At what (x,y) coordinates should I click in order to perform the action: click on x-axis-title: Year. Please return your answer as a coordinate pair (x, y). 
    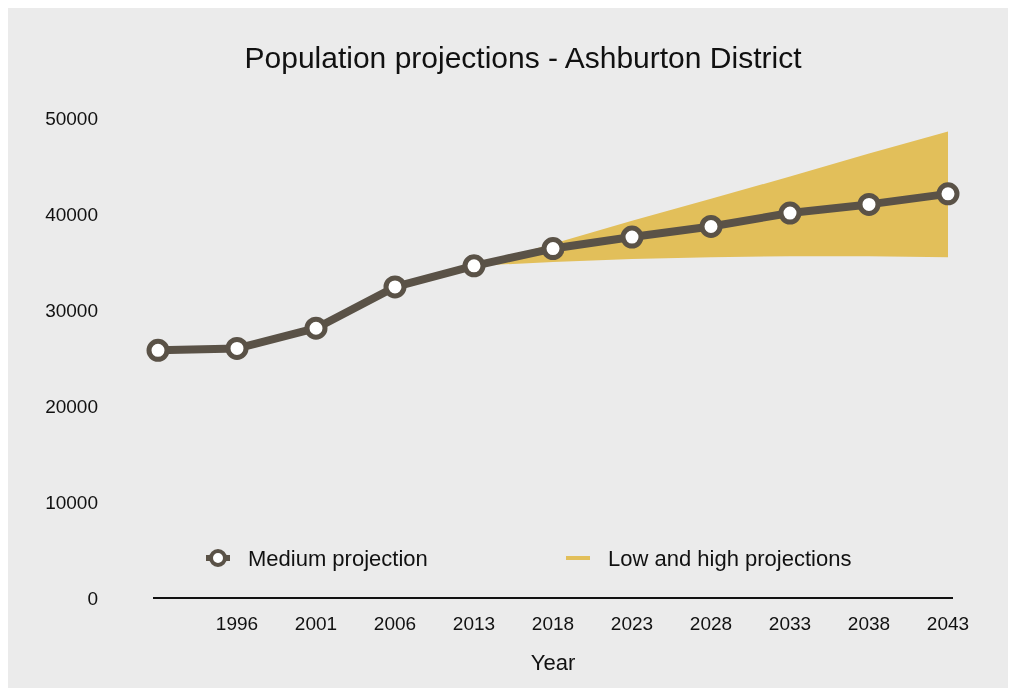
    Looking at the image, I should click on (553, 662).